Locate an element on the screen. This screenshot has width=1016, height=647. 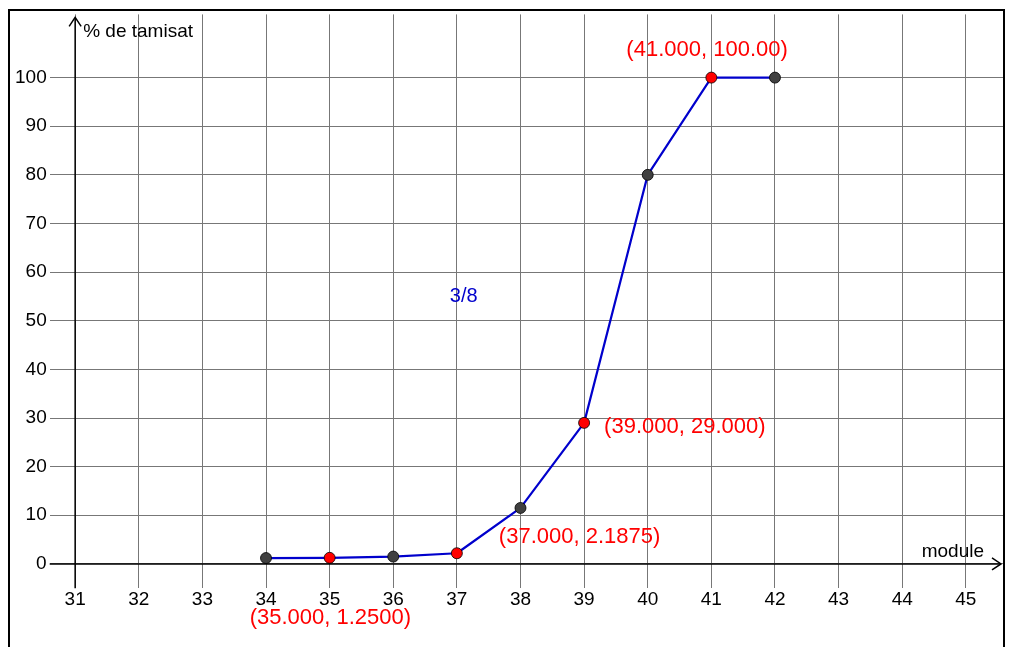
x-tick-label: 41 is located at coordinates (711, 598).